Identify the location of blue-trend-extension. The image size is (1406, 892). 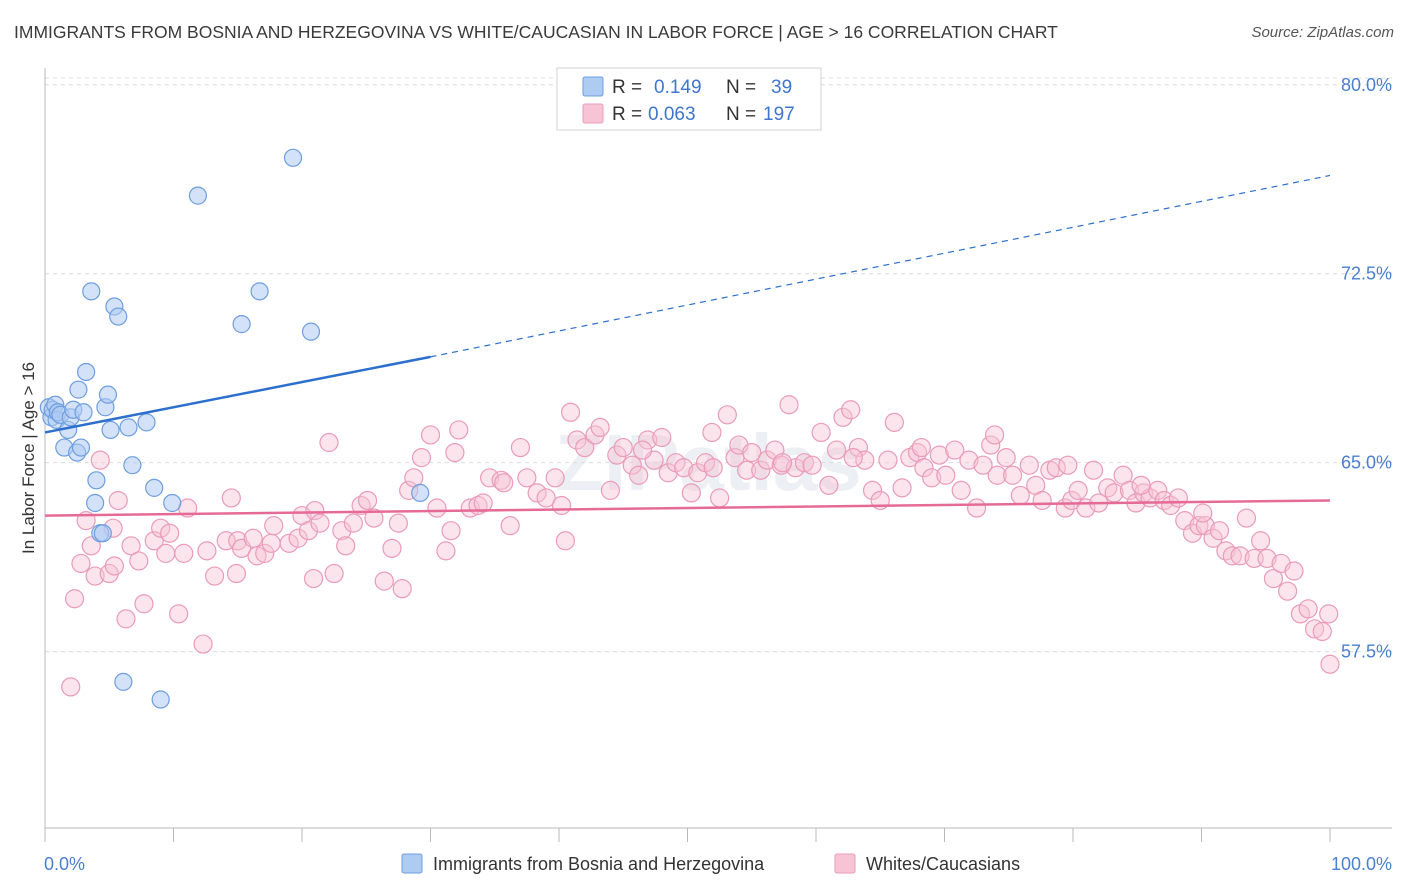
(880, 266).